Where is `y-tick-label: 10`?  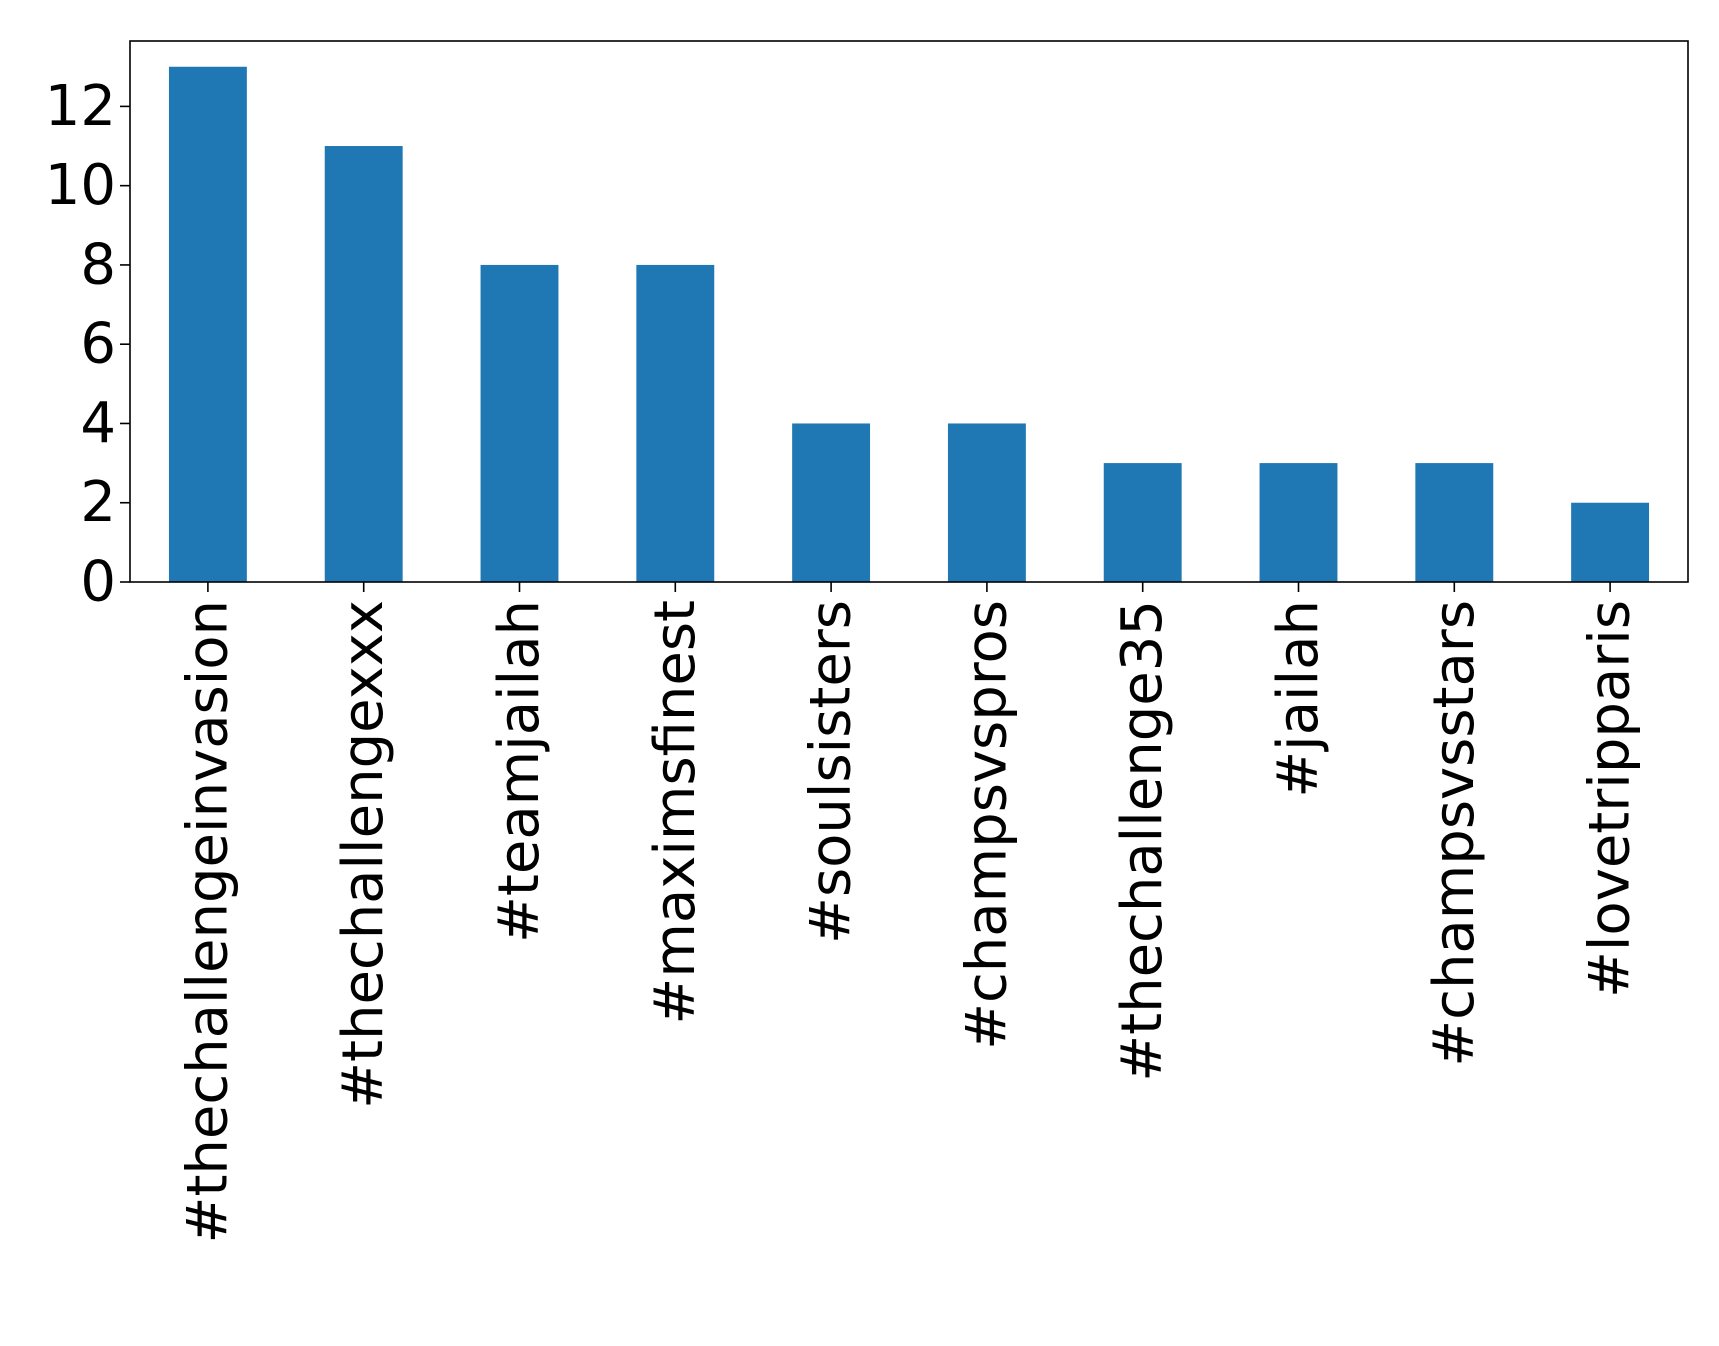
y-tick-label: 10 is located at coordinates (80, 185).